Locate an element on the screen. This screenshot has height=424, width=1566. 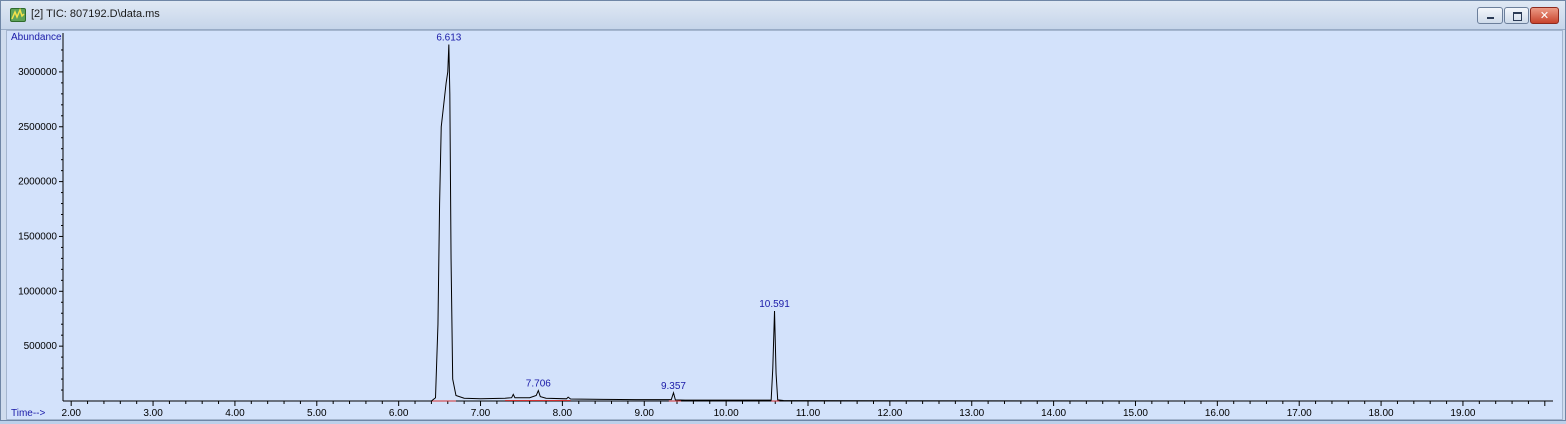
x-tick-label: 10.00 is located at coordinates (726, 413).